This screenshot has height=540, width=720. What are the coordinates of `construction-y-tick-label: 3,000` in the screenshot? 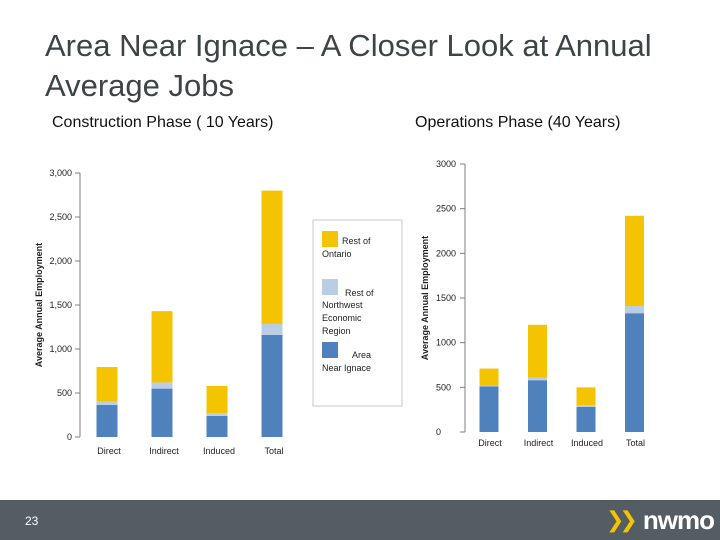 It's located at (60, 173).